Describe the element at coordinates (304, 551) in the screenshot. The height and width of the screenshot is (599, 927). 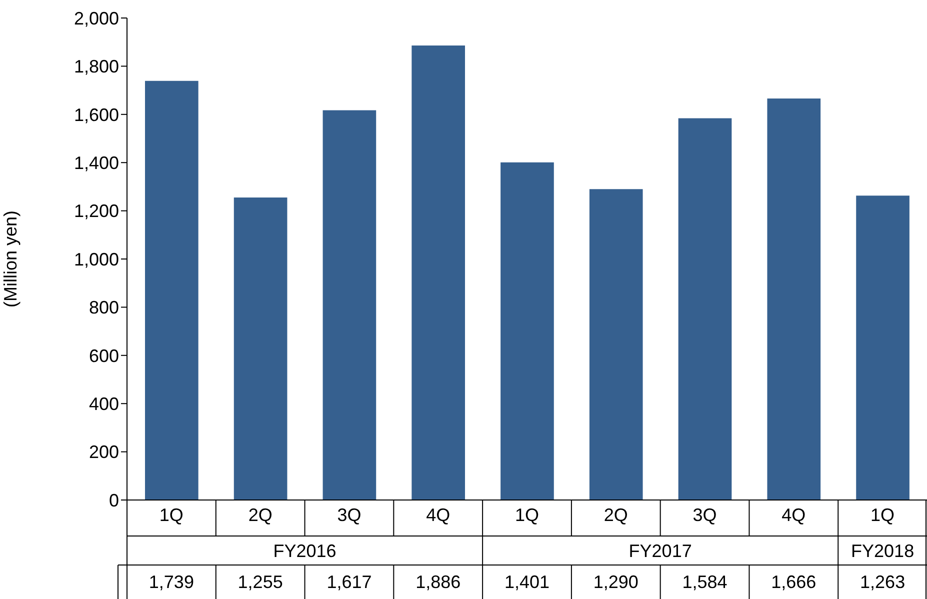
I see `text: FY2016` at that location.